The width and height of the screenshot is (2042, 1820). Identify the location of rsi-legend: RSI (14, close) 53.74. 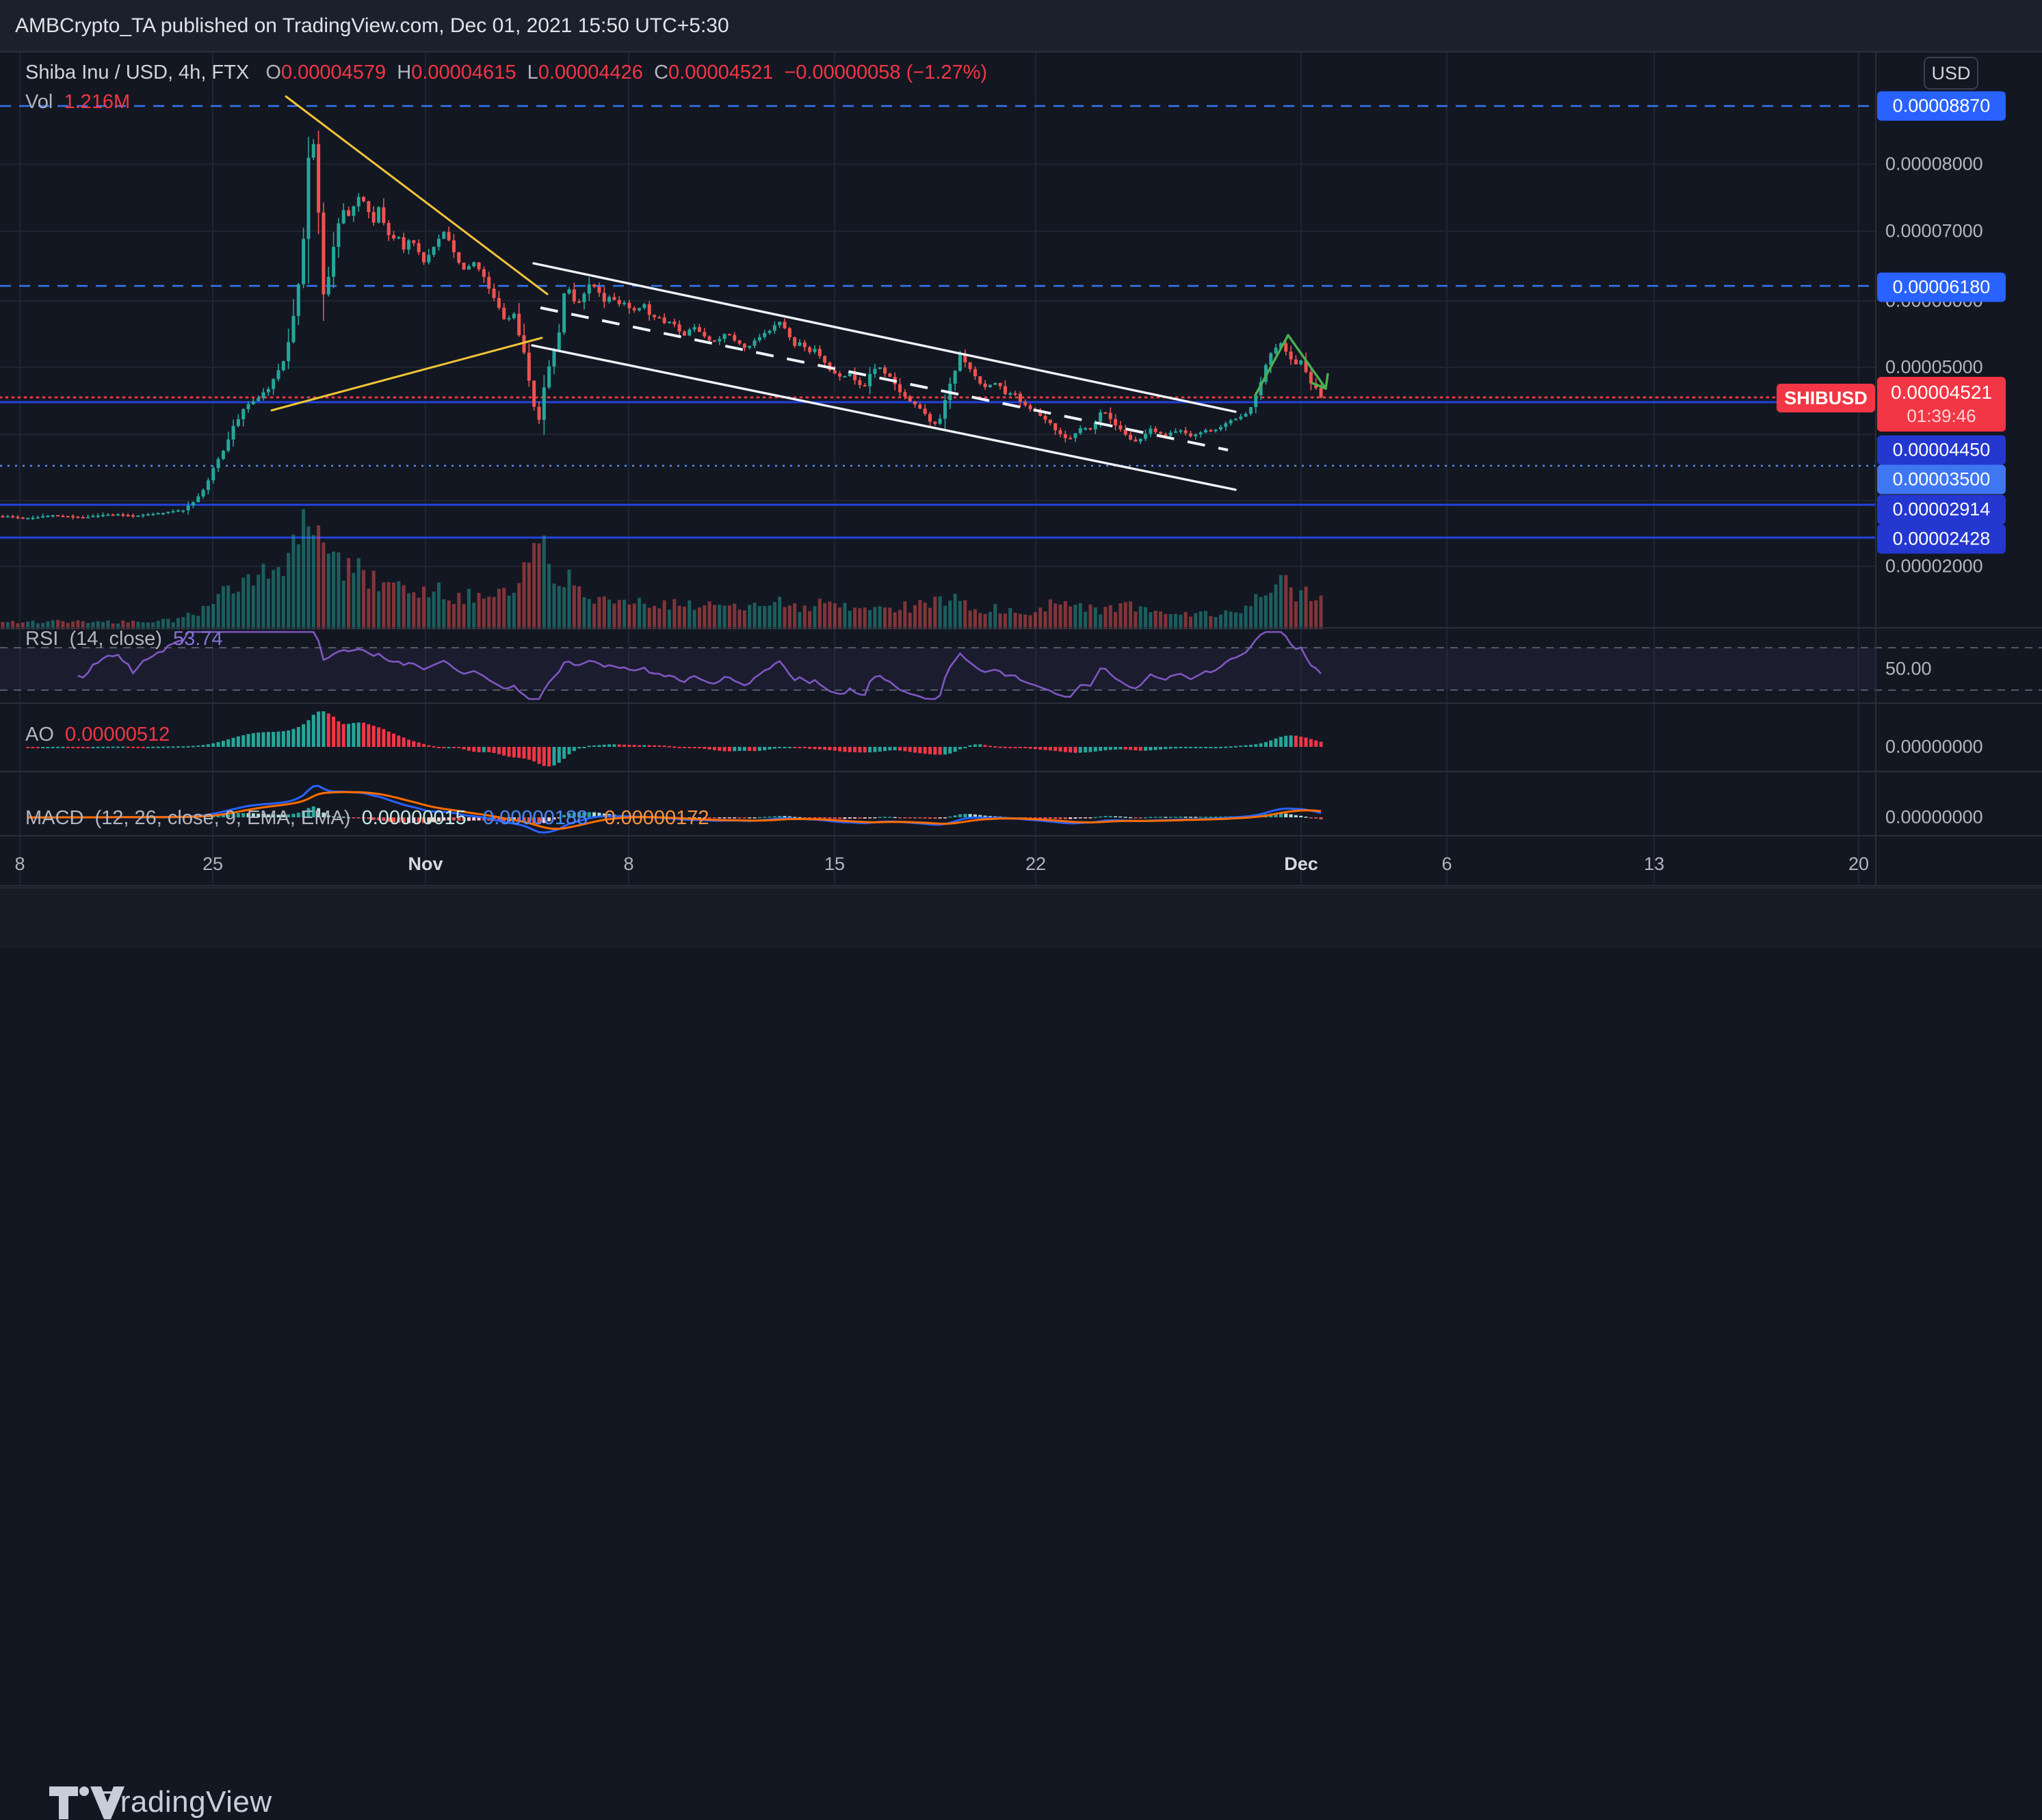
(124, 639).